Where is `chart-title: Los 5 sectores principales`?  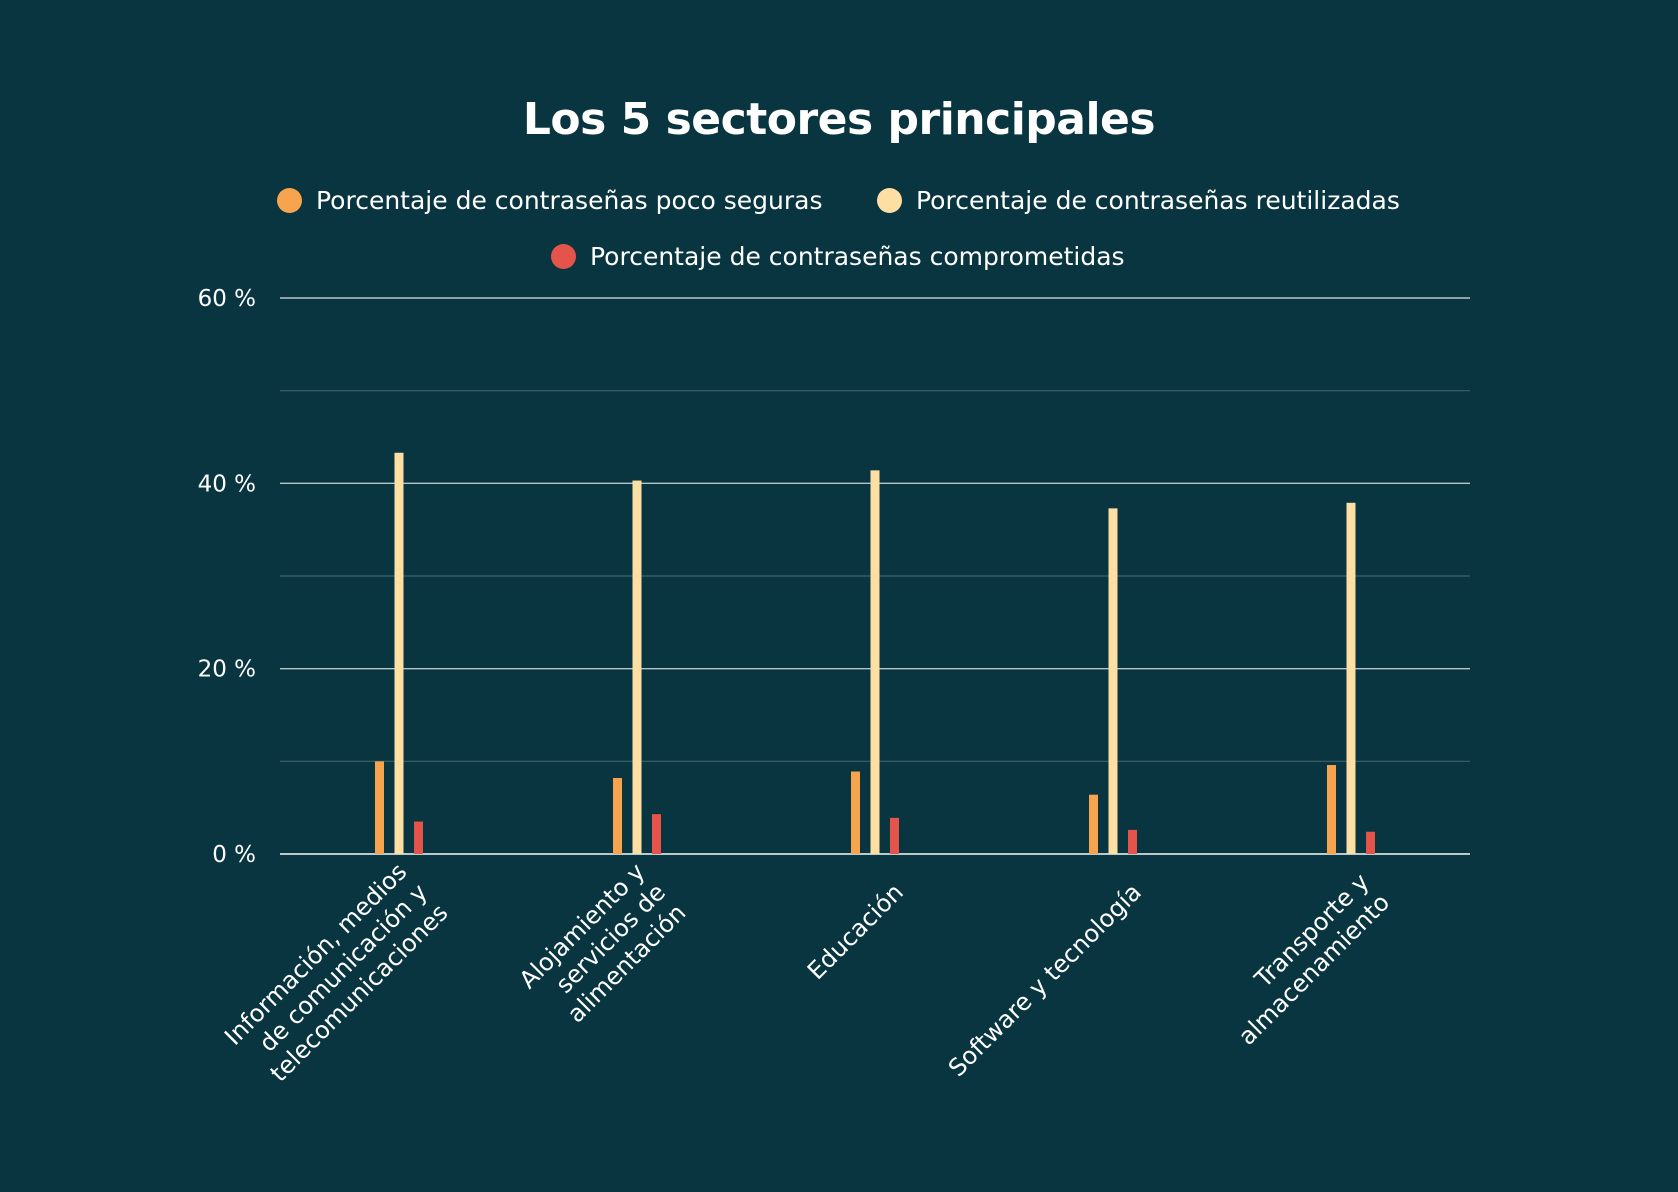 chart-title: Los 5 sectores principales is located at coordinates (839, 119).